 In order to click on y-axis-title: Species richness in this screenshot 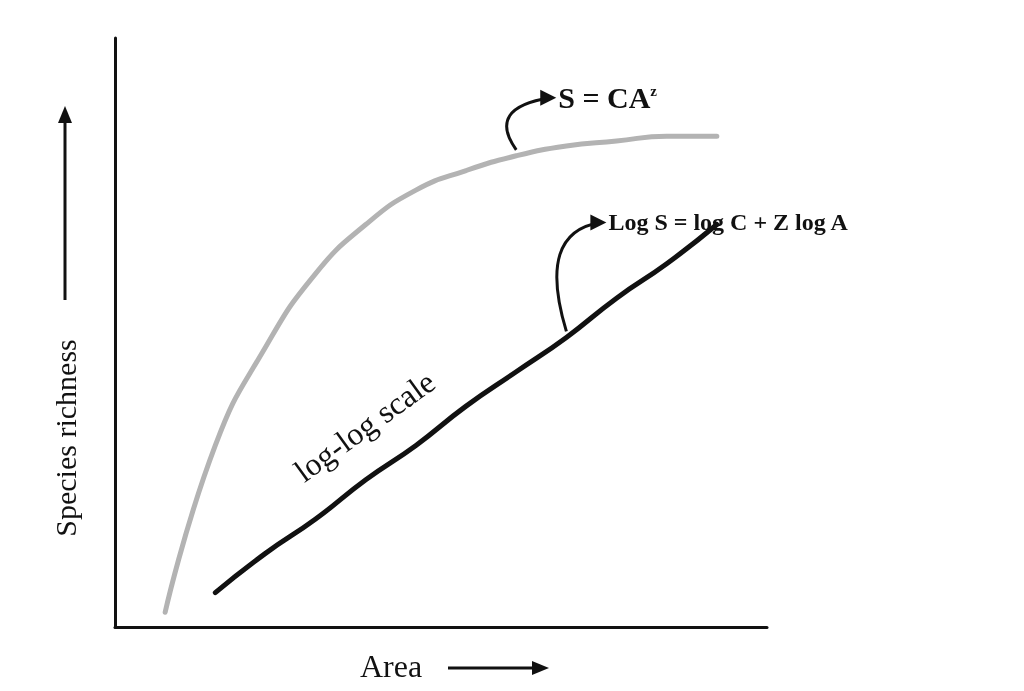, I will do `click(65, 438)`.